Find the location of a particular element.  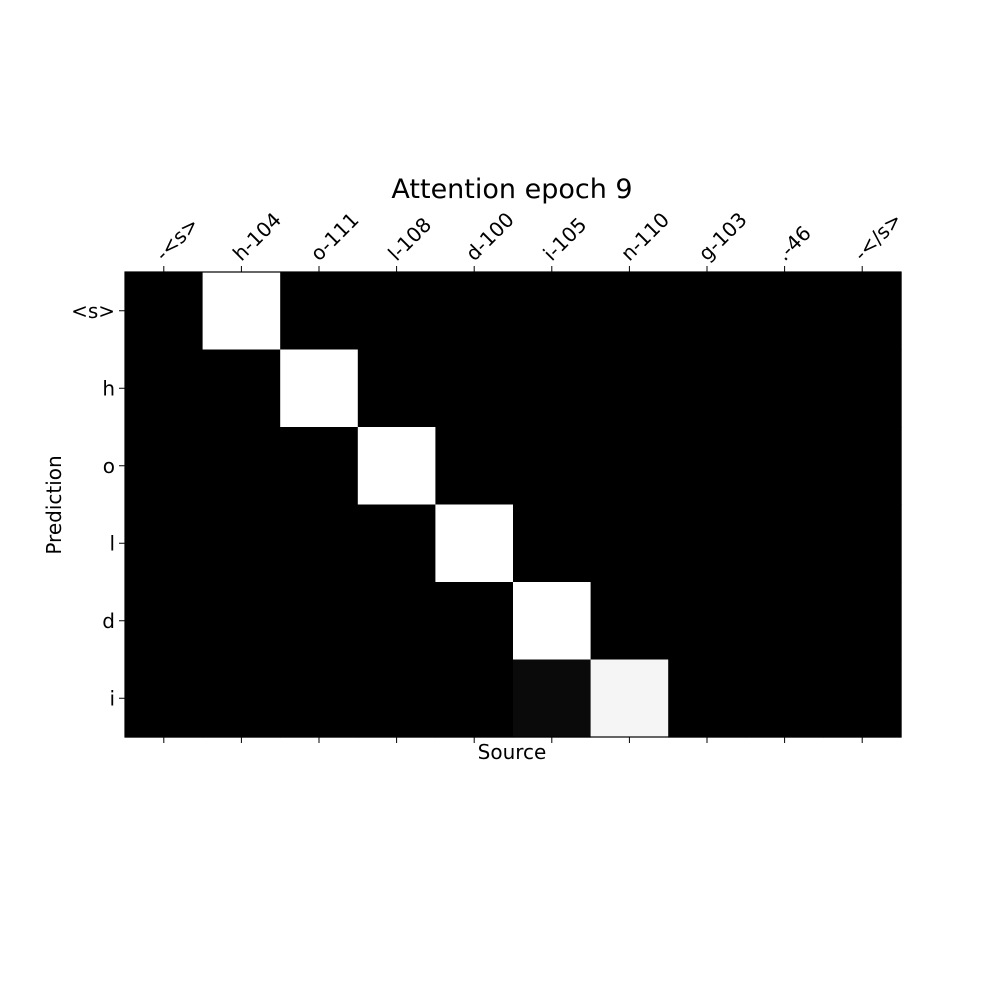

x-tick-label: d-100 is located at coordinates (490, 236).